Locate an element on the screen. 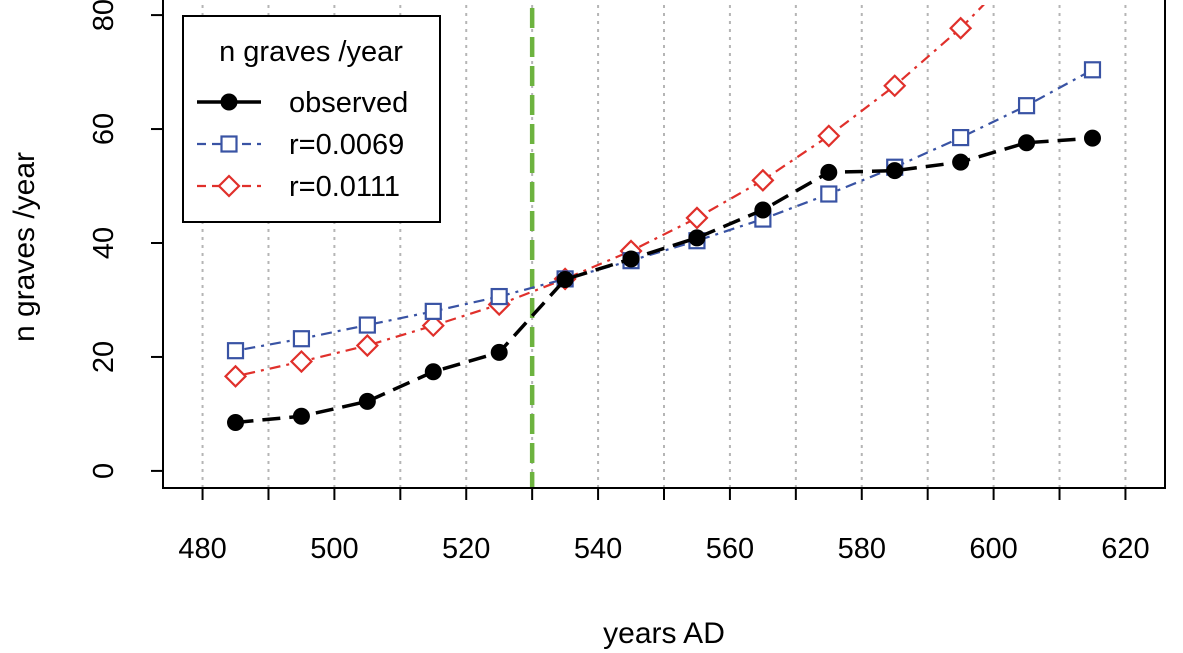  x-tick-label: 620 is located at coordinates (1125, 549).